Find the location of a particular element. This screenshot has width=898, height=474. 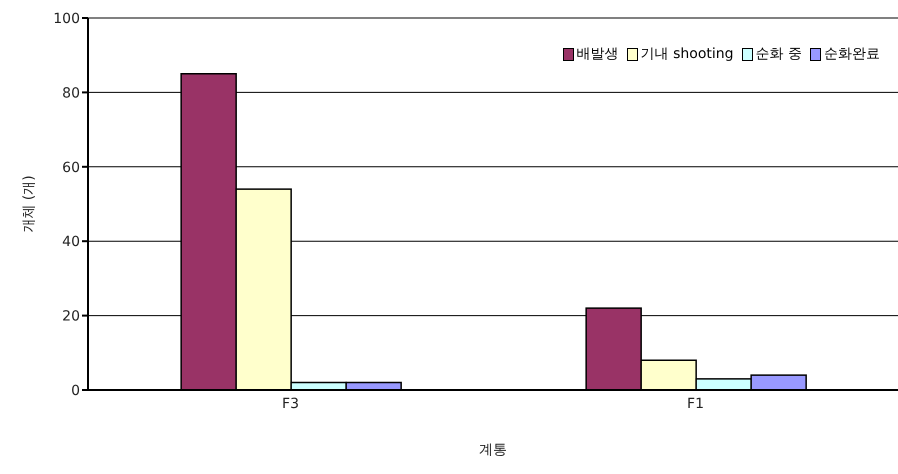

x-axis-title: 계통 is located at coordinates (493, 450).